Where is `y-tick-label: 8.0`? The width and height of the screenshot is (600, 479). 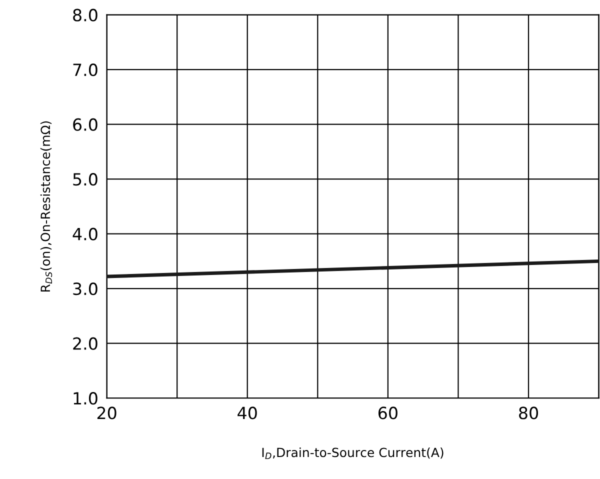
y-tick-label: 8.0 is located at coordinates (85, 15).